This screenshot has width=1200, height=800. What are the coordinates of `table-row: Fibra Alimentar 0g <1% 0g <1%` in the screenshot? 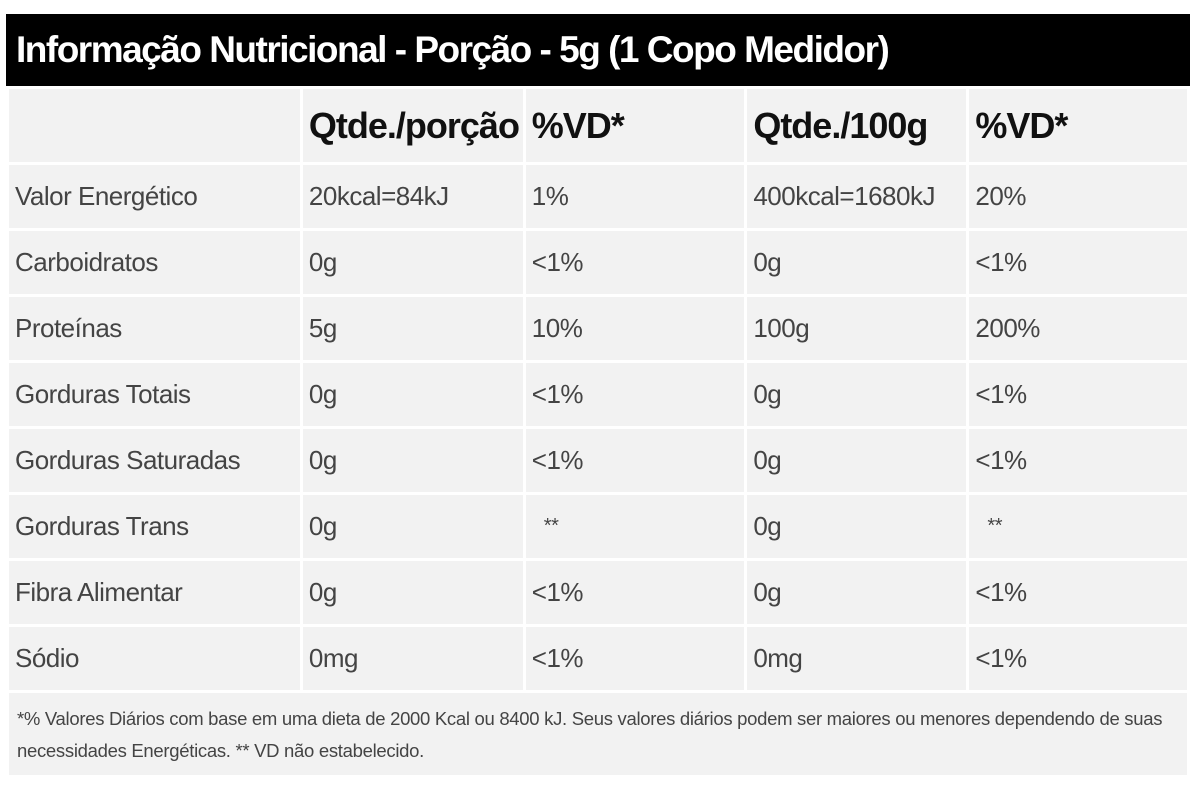 It's located at (598, 592).